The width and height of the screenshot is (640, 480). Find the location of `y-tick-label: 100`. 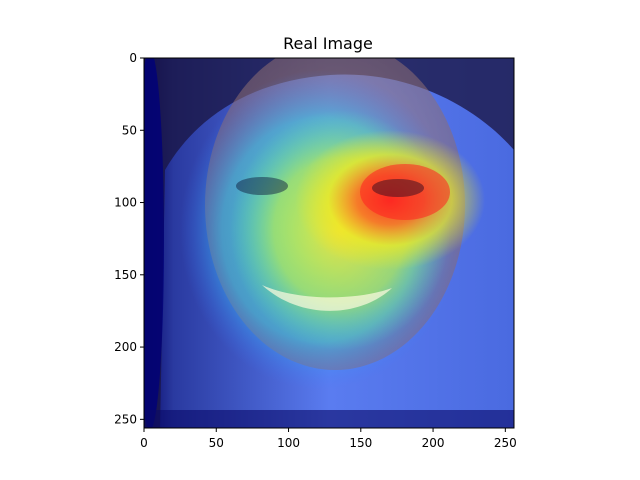

y-tick-label: 100 is located at coordinates (125, 203).